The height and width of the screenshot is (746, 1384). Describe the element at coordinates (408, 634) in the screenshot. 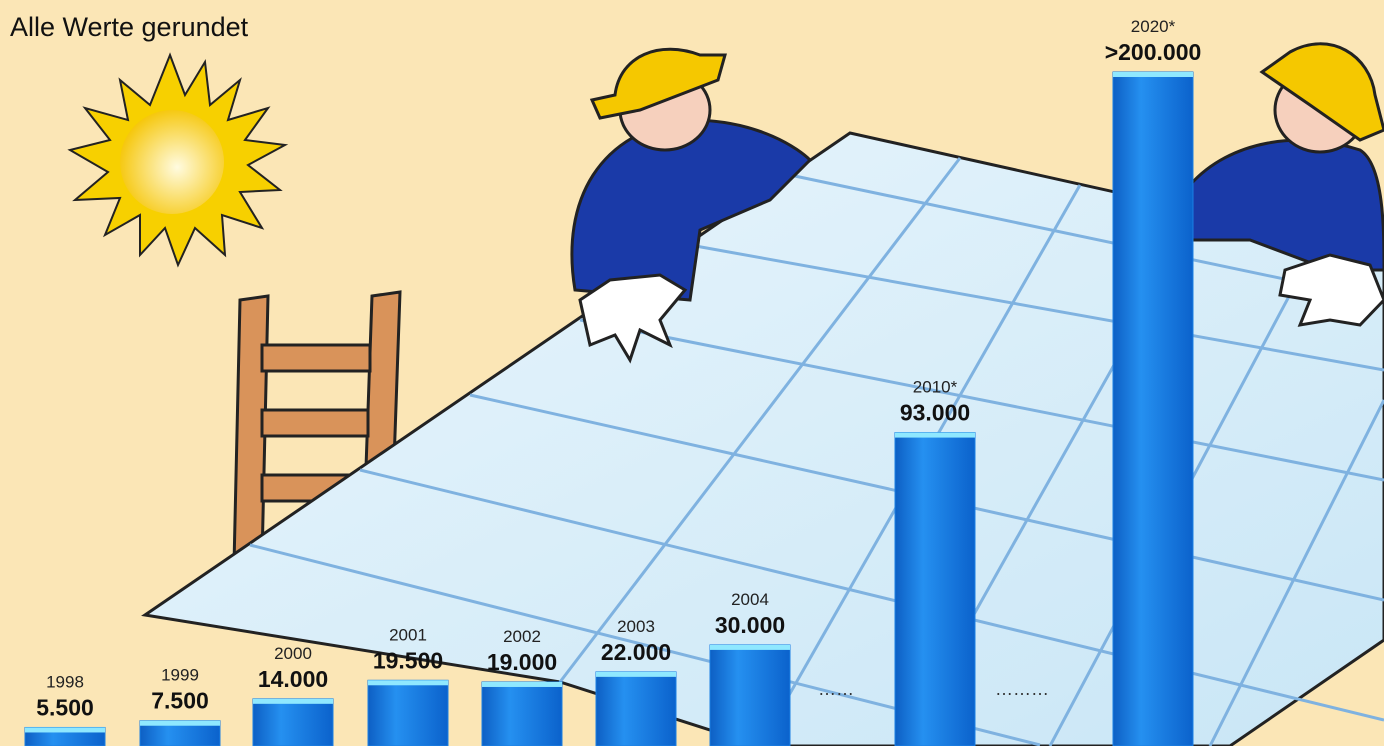

I see `year-label: 2001` at that location.